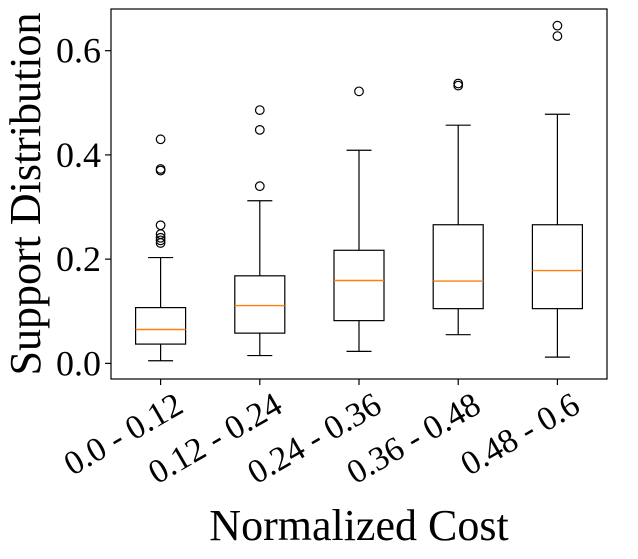 The height and width of the screenshot is (559, 638). What do you see at coordinates (78, 155) in the screenshot?
I see `y-tick-label: 0.4` at bounding box center [78, 155].